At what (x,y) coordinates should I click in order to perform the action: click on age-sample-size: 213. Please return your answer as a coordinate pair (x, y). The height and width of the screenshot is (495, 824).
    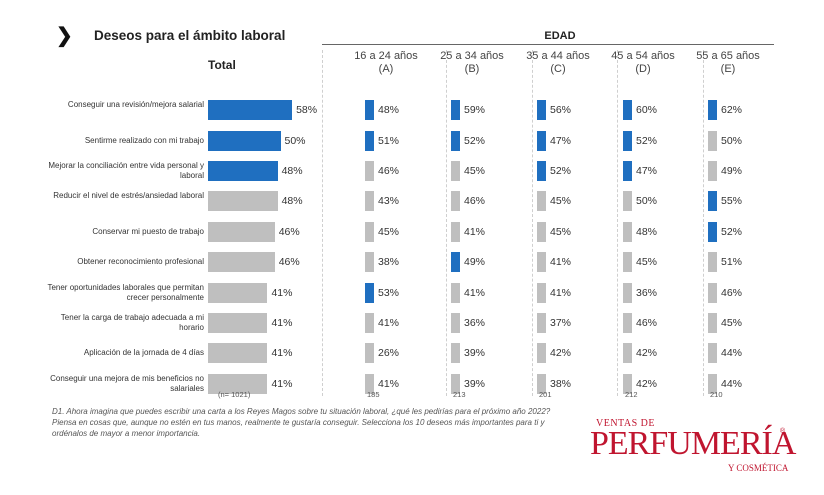
    Looking at the image, I should click on (459, 394).